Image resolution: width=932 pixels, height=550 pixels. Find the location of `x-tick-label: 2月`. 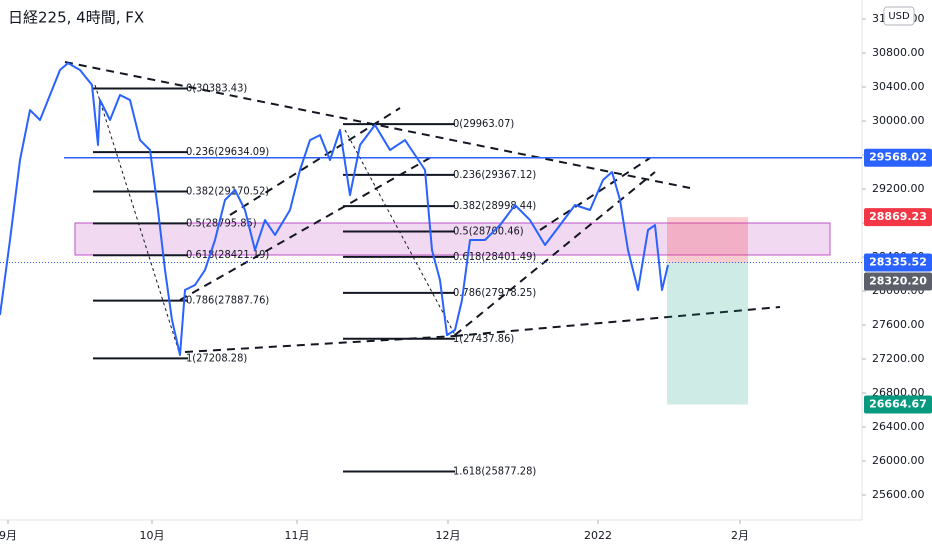

x-tick-label: 2月 is located at coordinates (740, 535).